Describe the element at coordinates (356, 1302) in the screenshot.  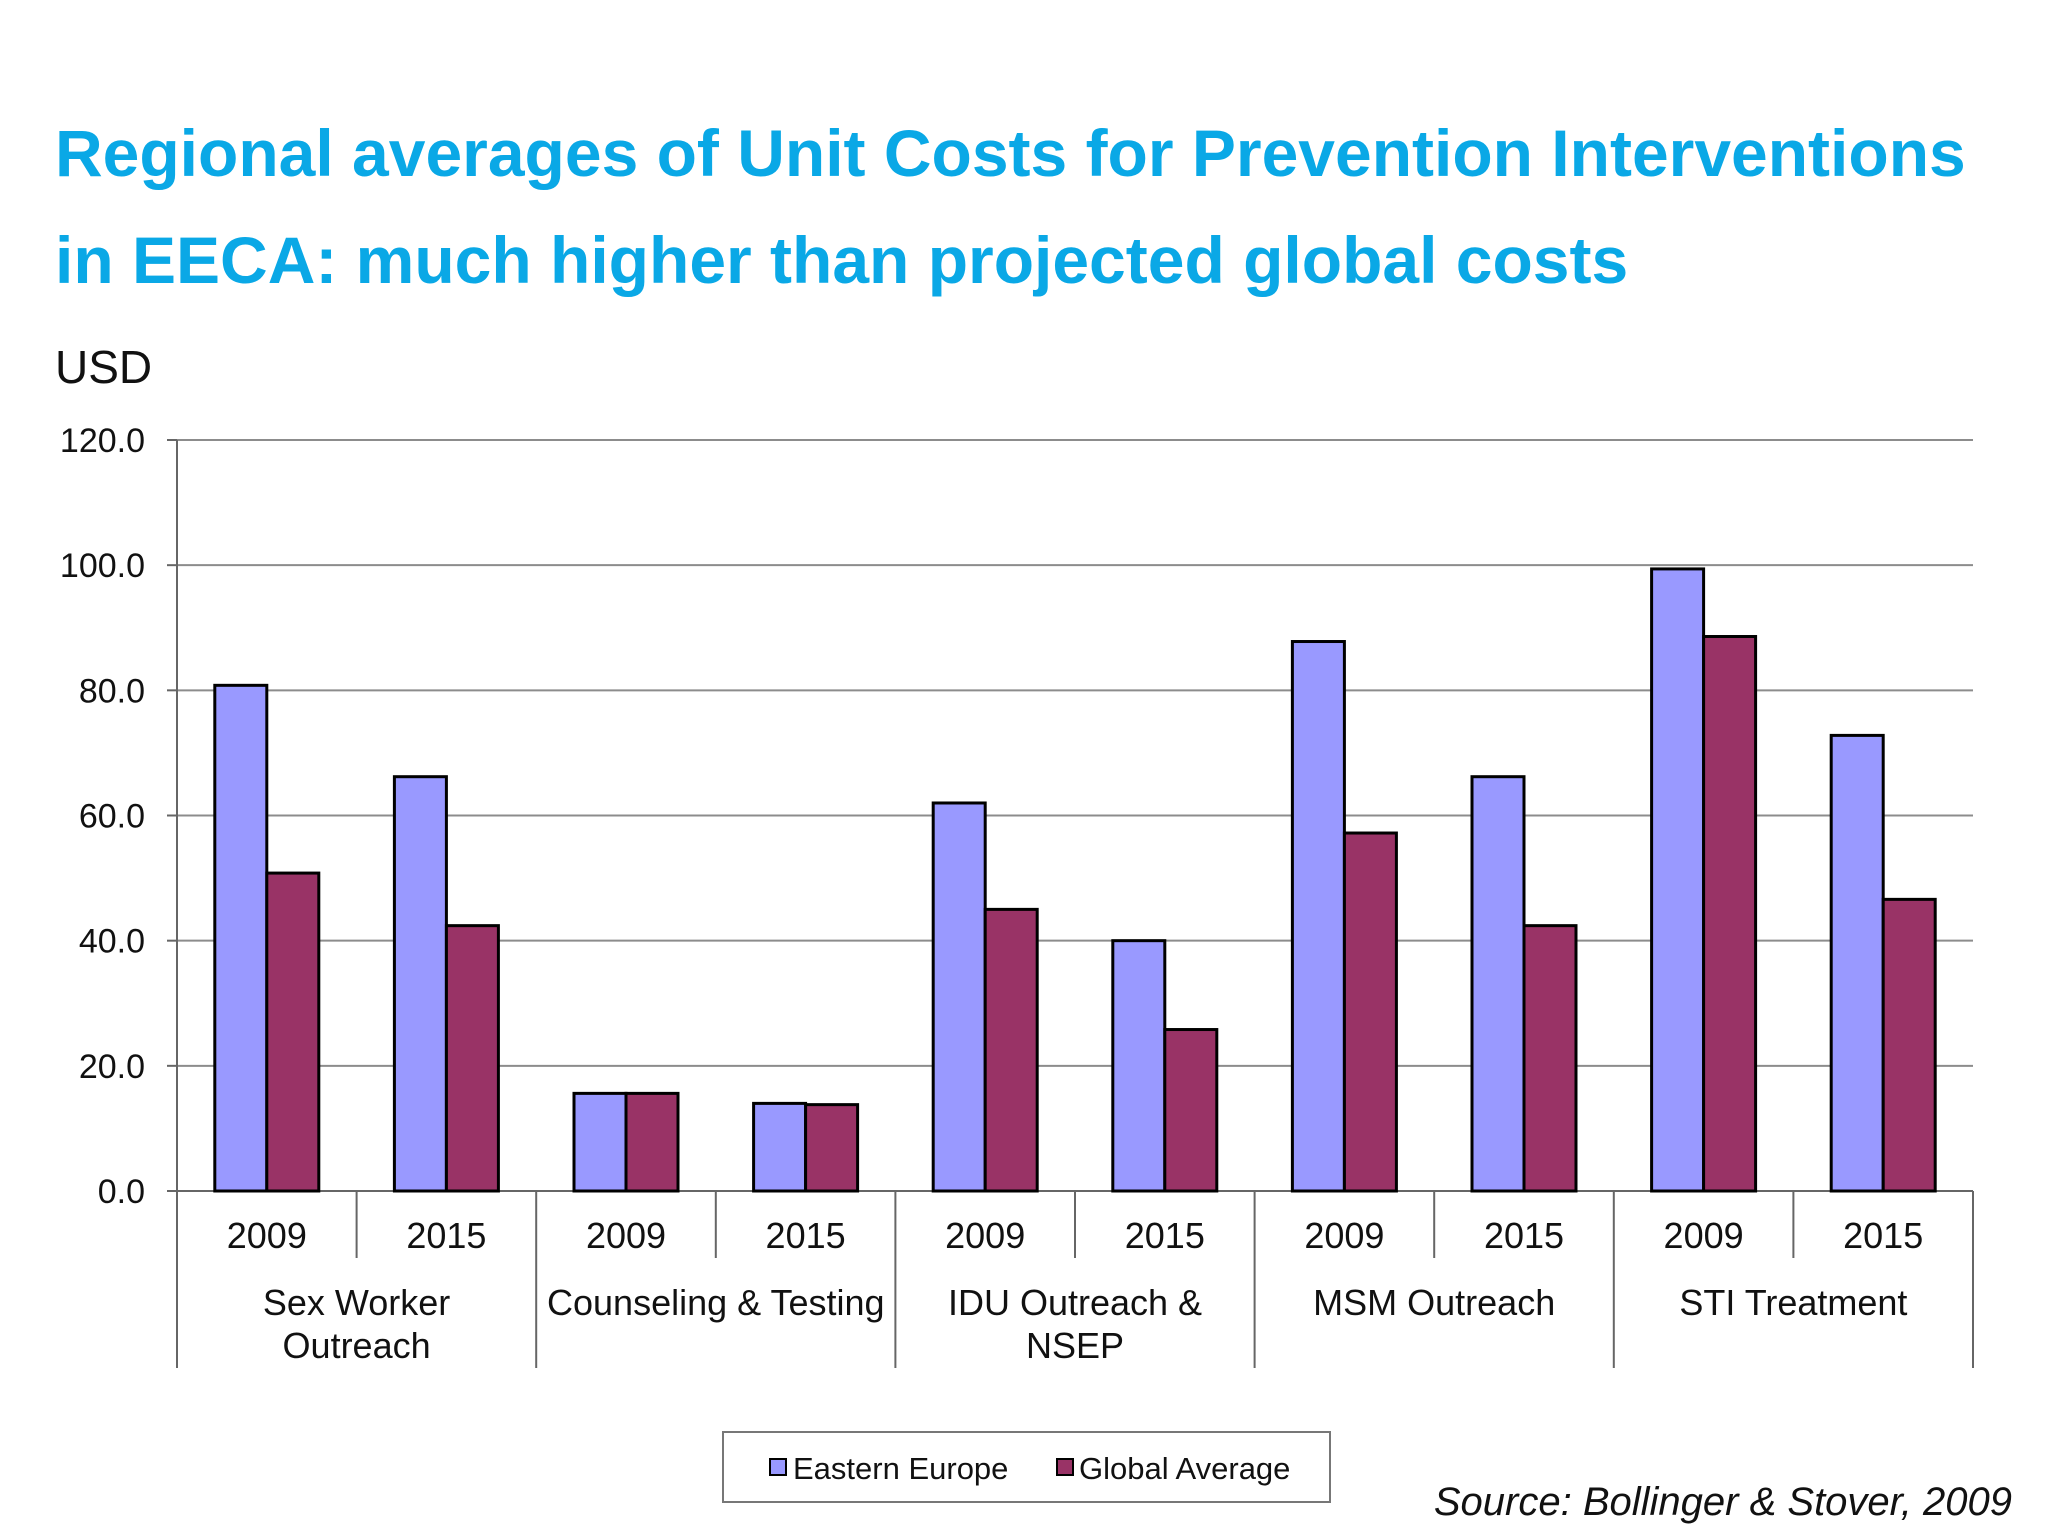
I see `x-category-label: Sex Worker` at that location.